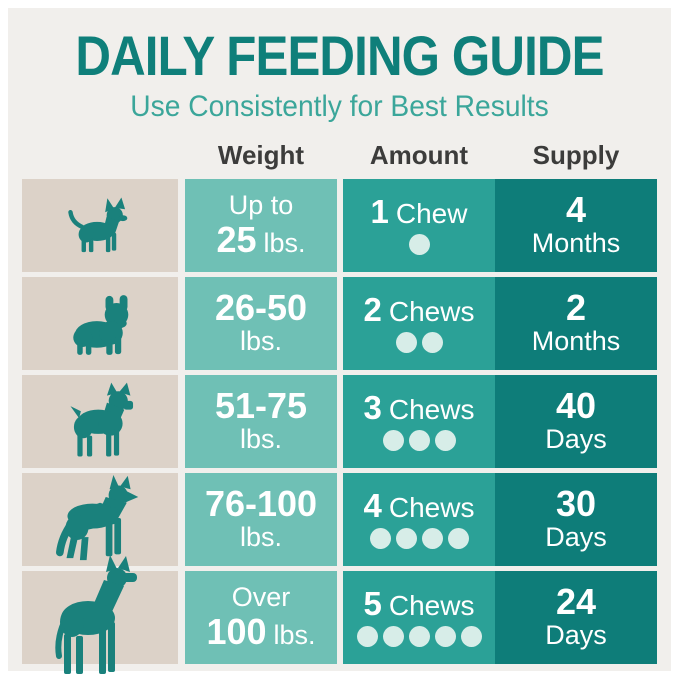 The height and width of the screenshot is (679, 679). I want to click on weight-cell: Over 100 lbs., so click(261, 617).